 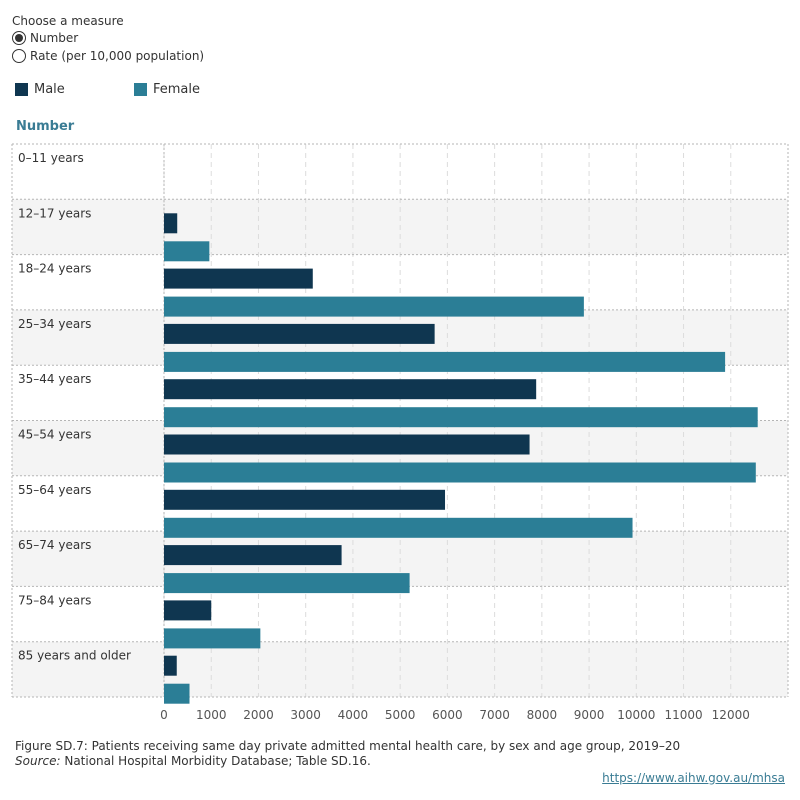 I want to click on legend-male-label: Male, so click(x=49, y=89).